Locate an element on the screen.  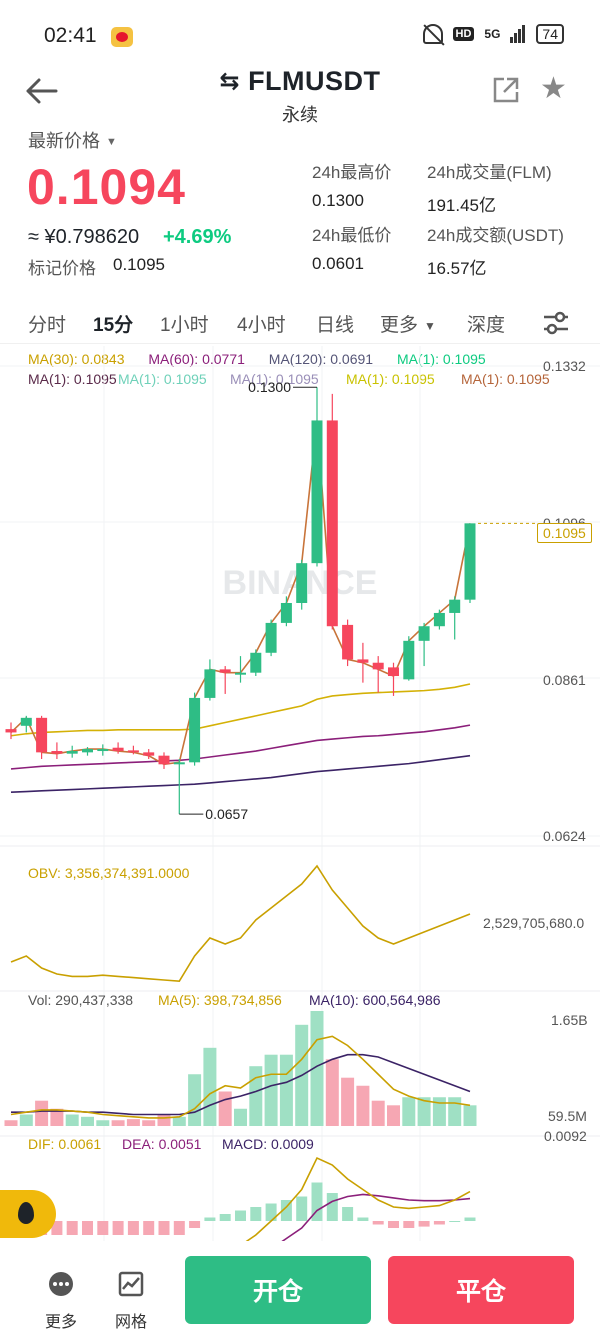
tab-4h: 4小时 is located at coordinates (261, 325).